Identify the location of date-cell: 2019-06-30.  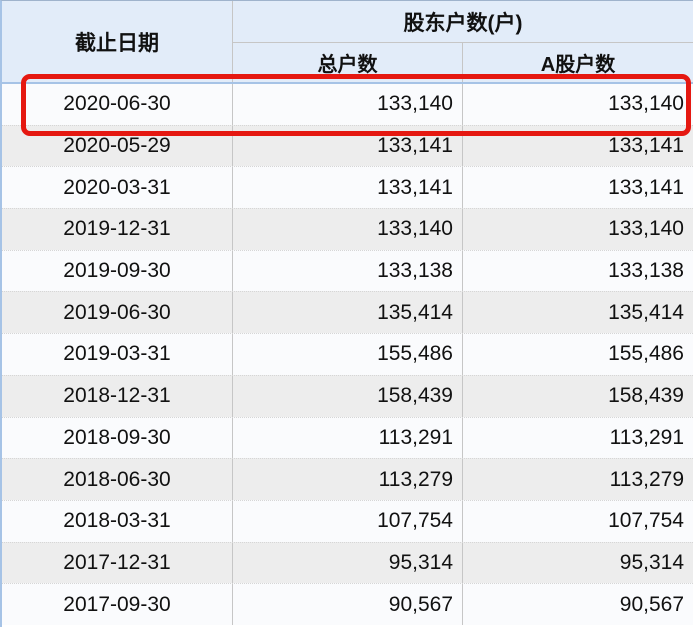
(117, 313).